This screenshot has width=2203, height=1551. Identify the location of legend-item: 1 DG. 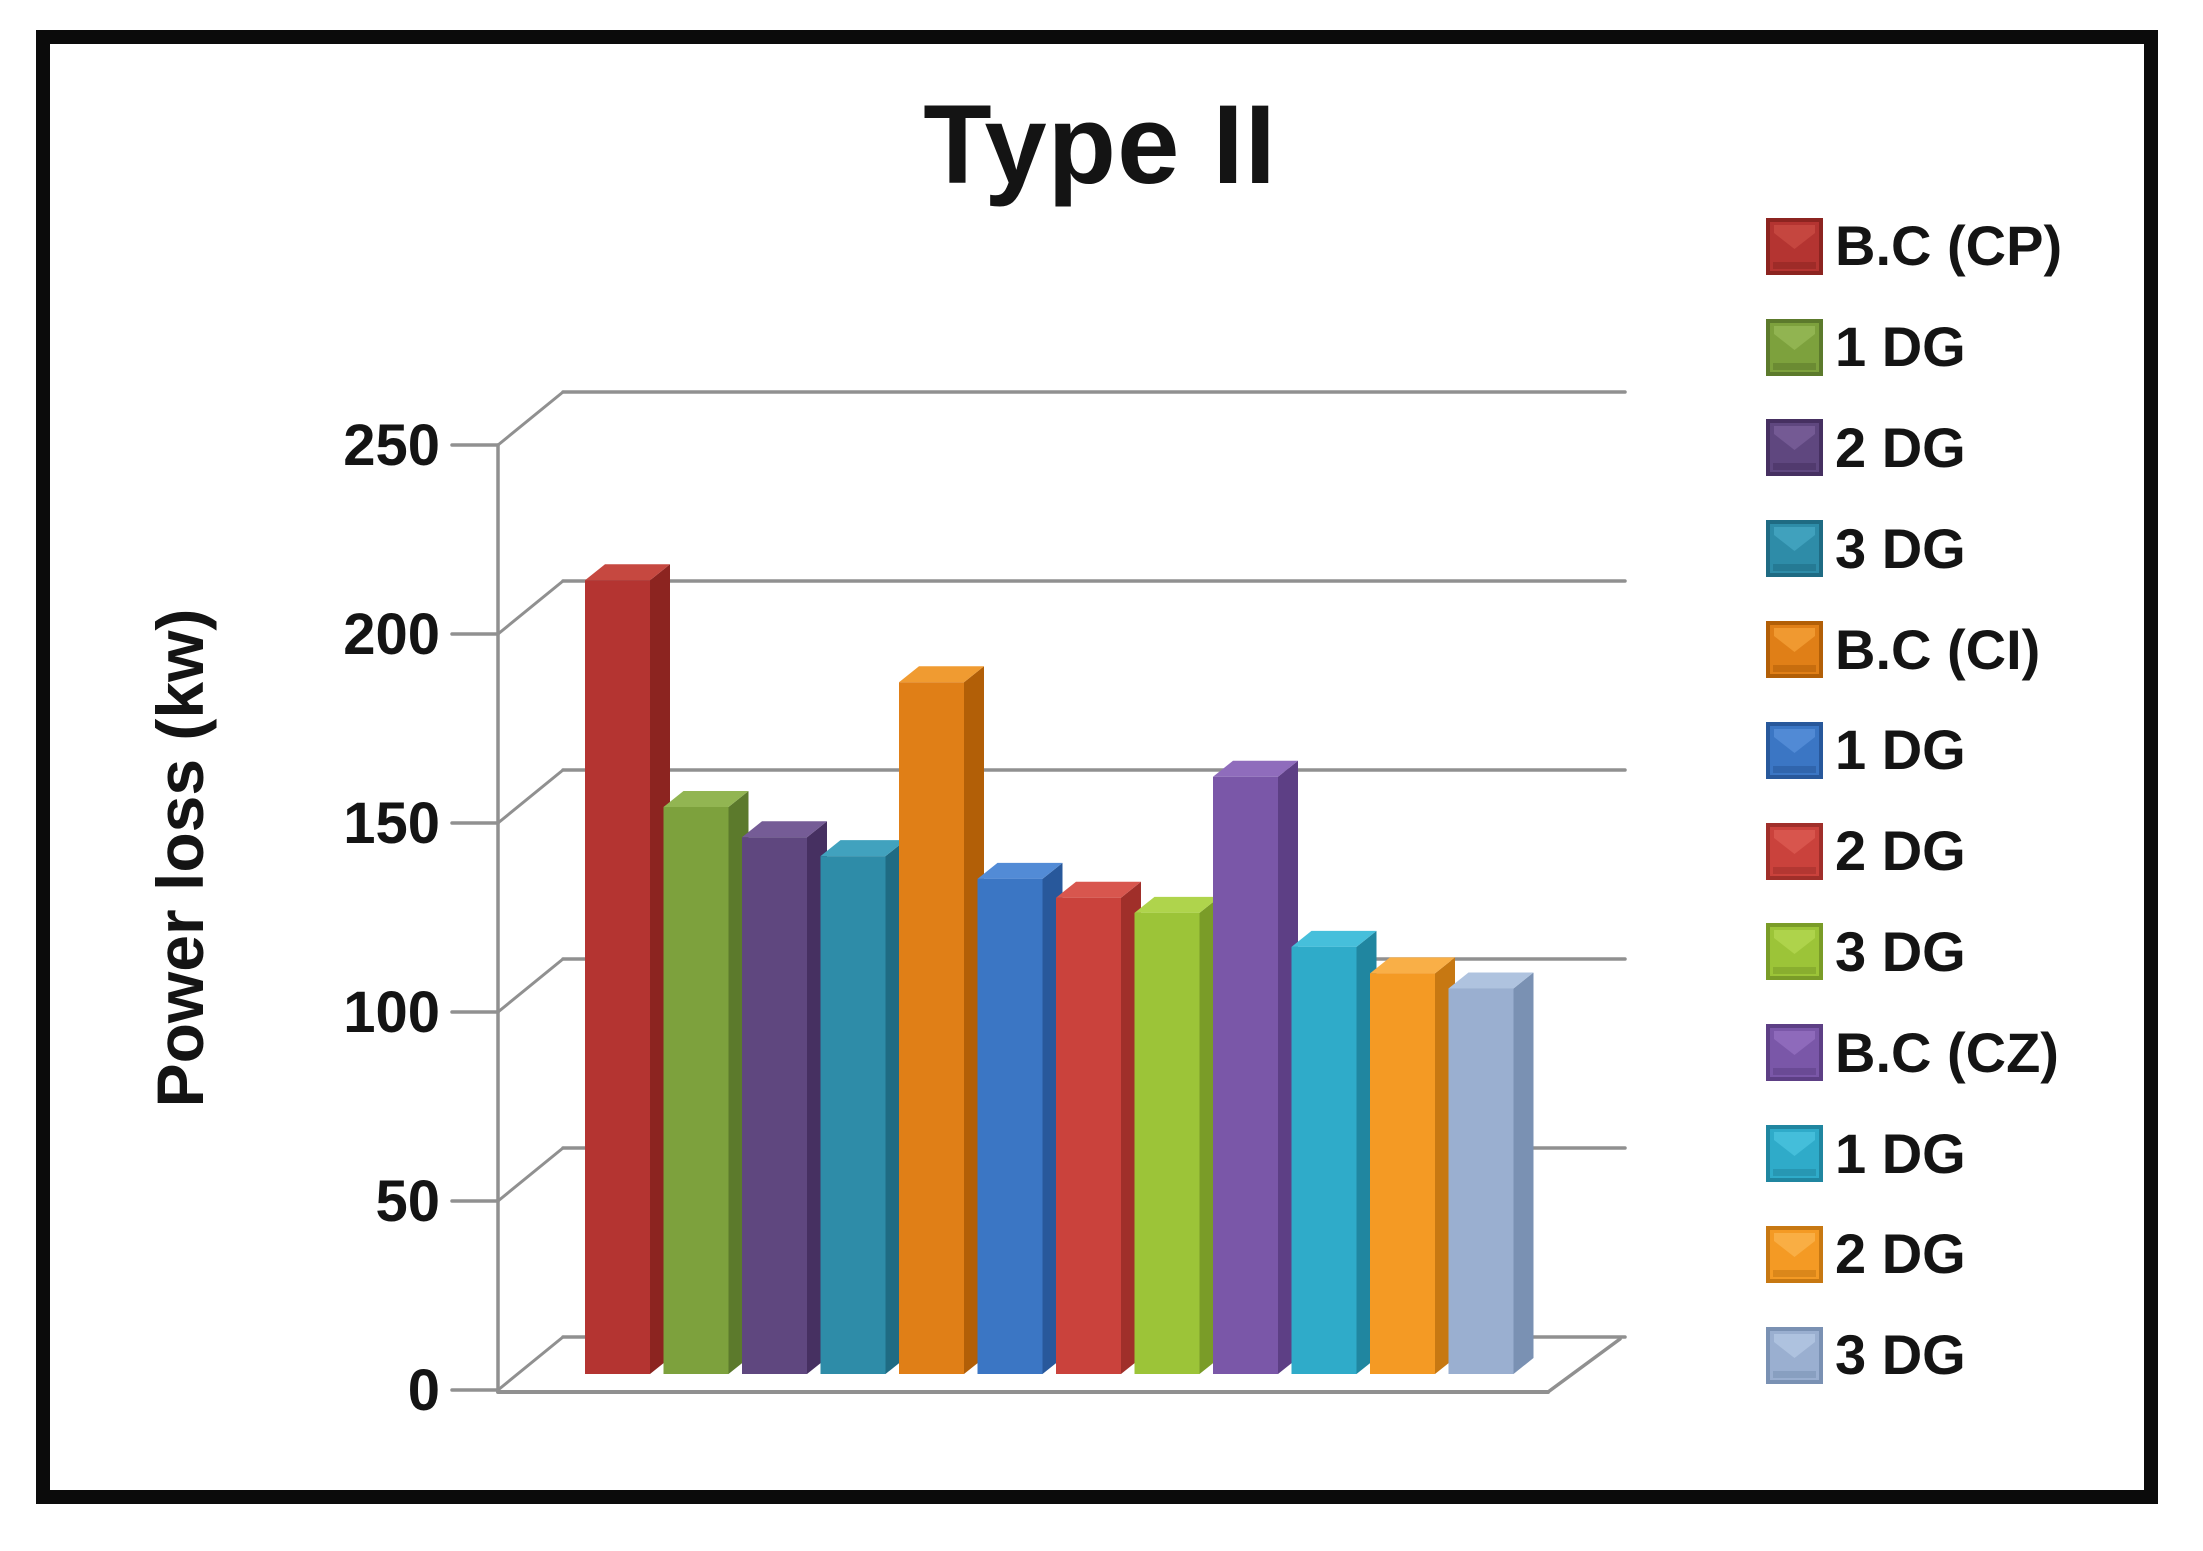
(1966, 750).